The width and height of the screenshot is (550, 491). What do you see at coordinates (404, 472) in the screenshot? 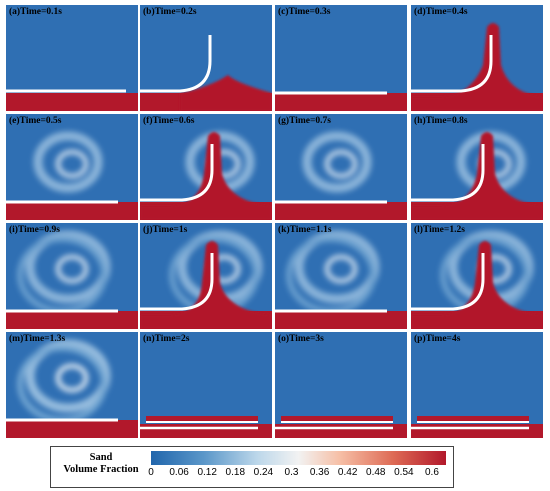
I see `colorbar-tick: 0.54` at bounding box center [404, 472].